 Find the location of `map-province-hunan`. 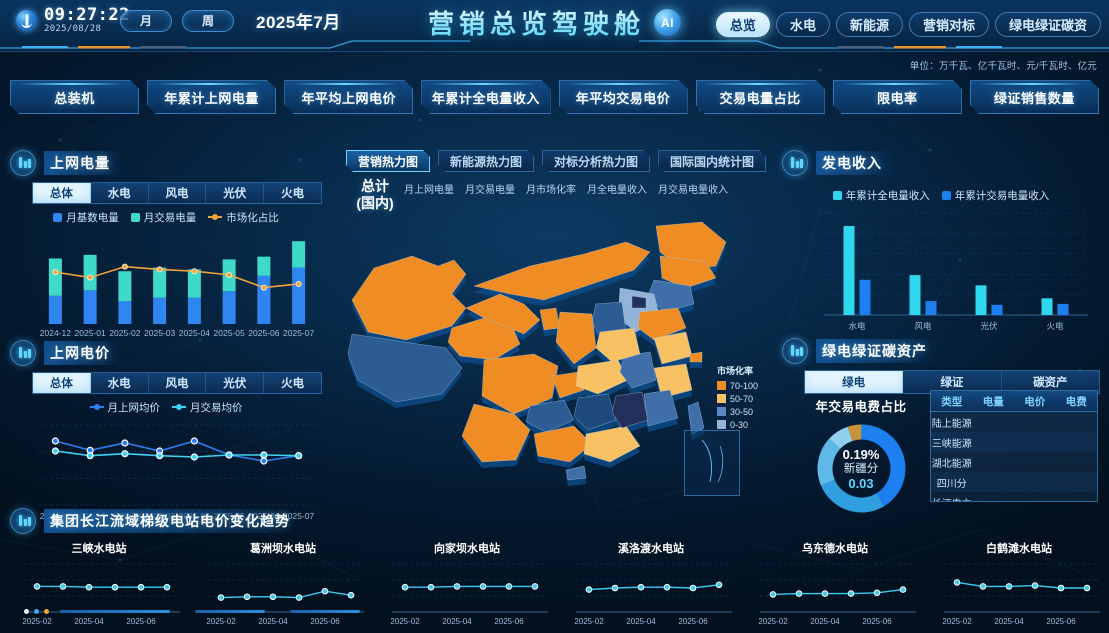

map-province-hunan is located at coordinates (595, 412).